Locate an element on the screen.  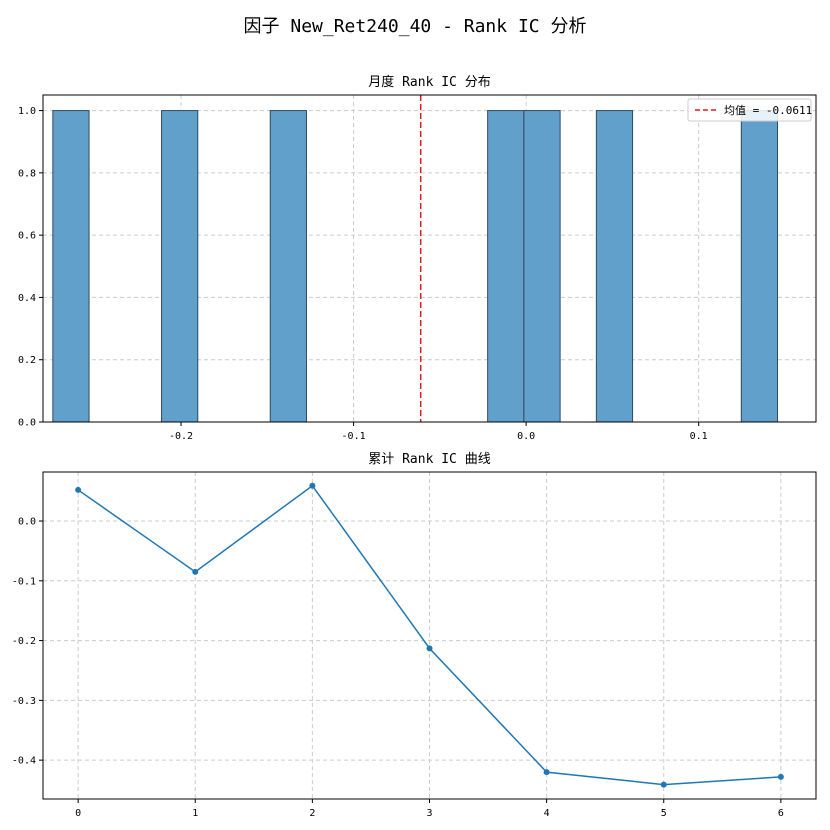
line-chart-y-ticks: 0.0 -0.1 -0.2 -0.3 -0.4 is located at coordinates (27, 642).